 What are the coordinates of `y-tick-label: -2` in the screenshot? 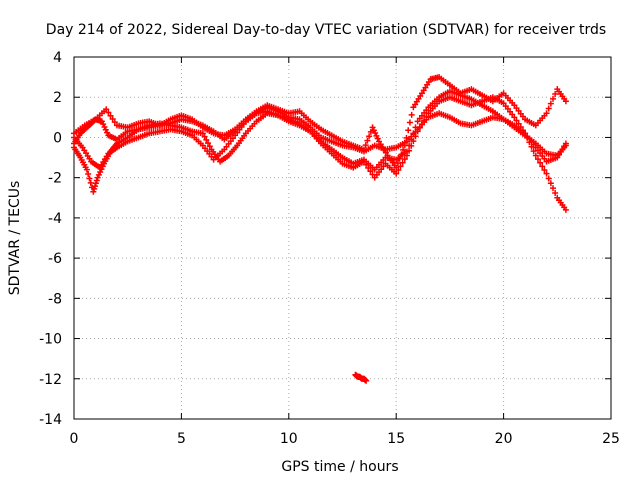 It's located at (55, 179).